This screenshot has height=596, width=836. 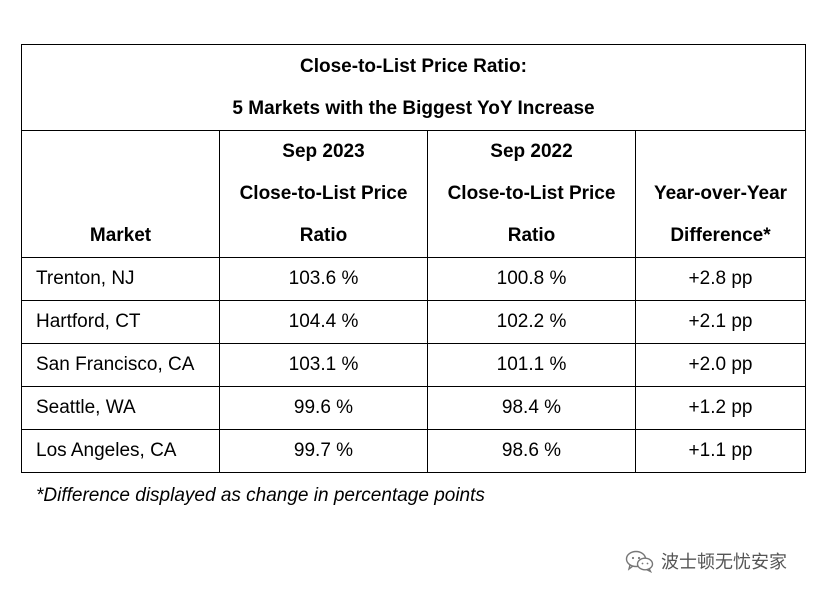 What do you see at coordinates (323, 408) in the screenshot?
I see `cell-sep2023: 99.6 %` at bounding box center [323, 408].